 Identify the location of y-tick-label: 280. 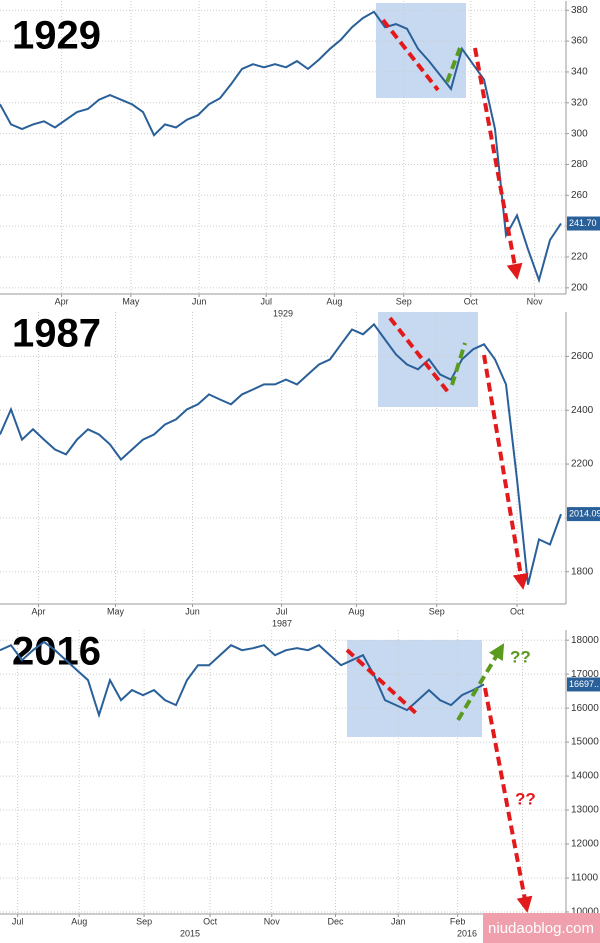
(579, 164).